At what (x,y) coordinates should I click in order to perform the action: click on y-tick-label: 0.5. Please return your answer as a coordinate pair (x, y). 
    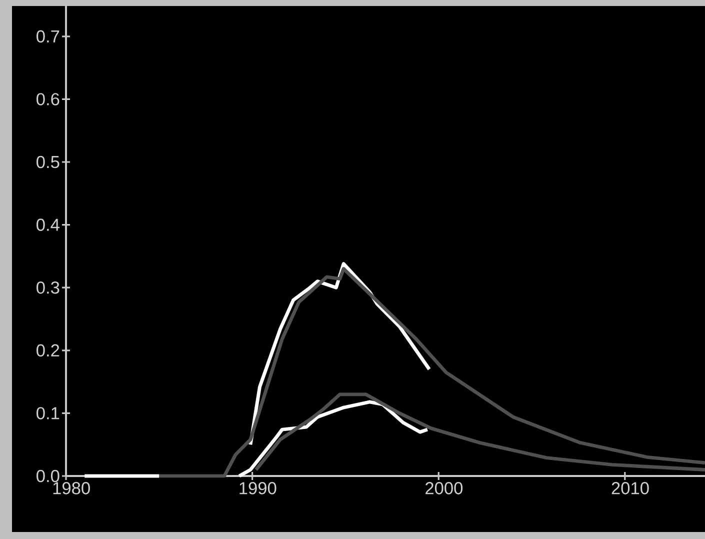
    Looking at the image, I should click on (48, 162).